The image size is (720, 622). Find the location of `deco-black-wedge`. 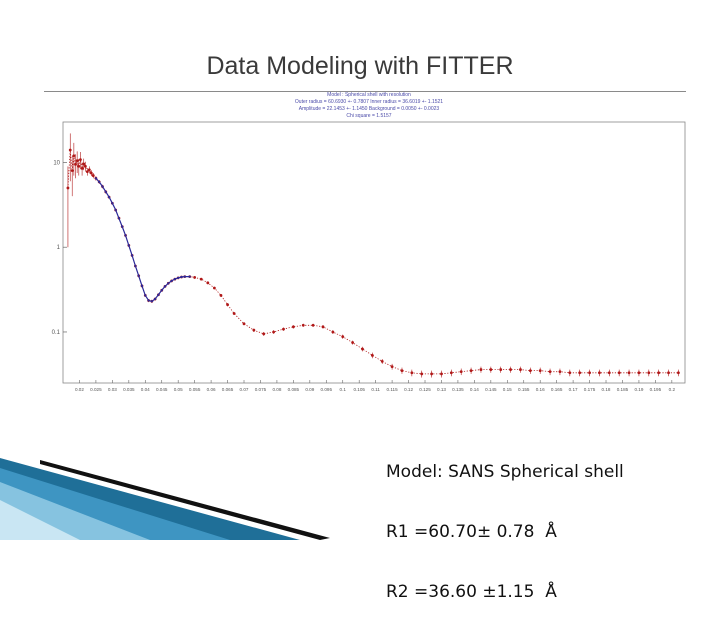

deco-black-wedge is located at coordinates (185, 500).